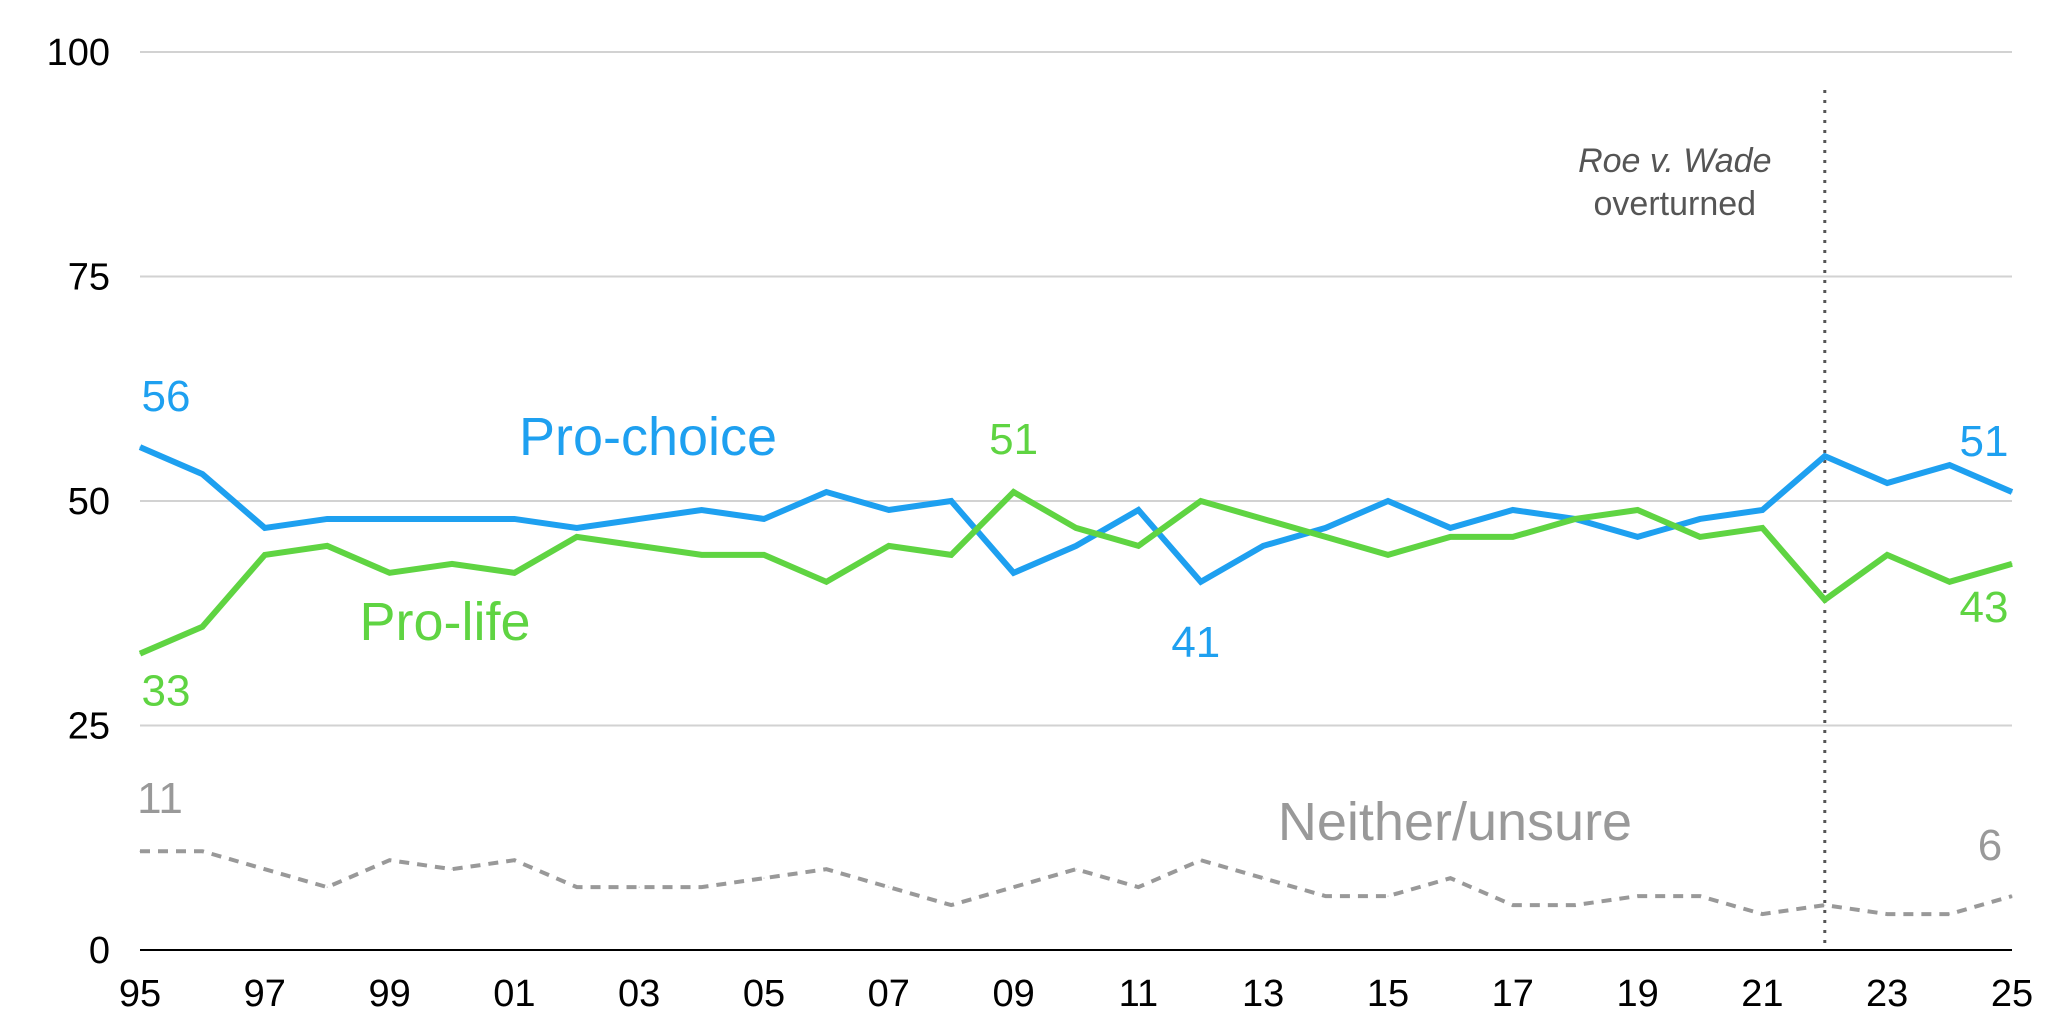  Describe the element at coordinates (1138, 994) in the screenshot. I see `x-tick-label: 11` at that location.